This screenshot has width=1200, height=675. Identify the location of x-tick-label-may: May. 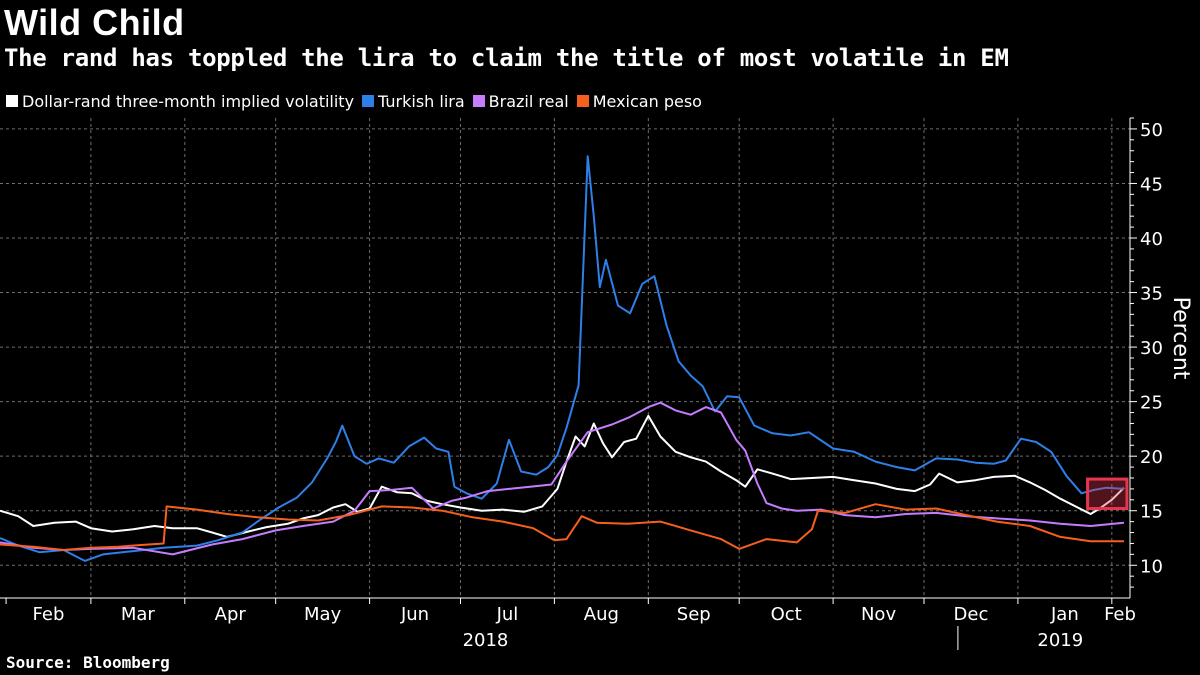
(323, 614).